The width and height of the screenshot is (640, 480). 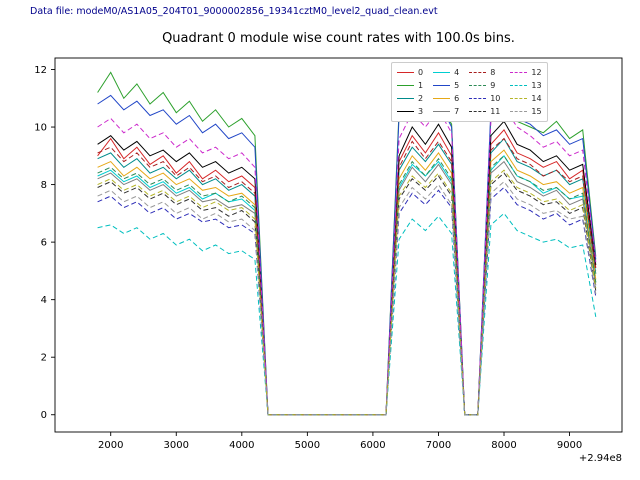 What do you see at coordinates (536, 98) in the screenshot?
I see `legend-label: 14` at bounding box center [536, 98].